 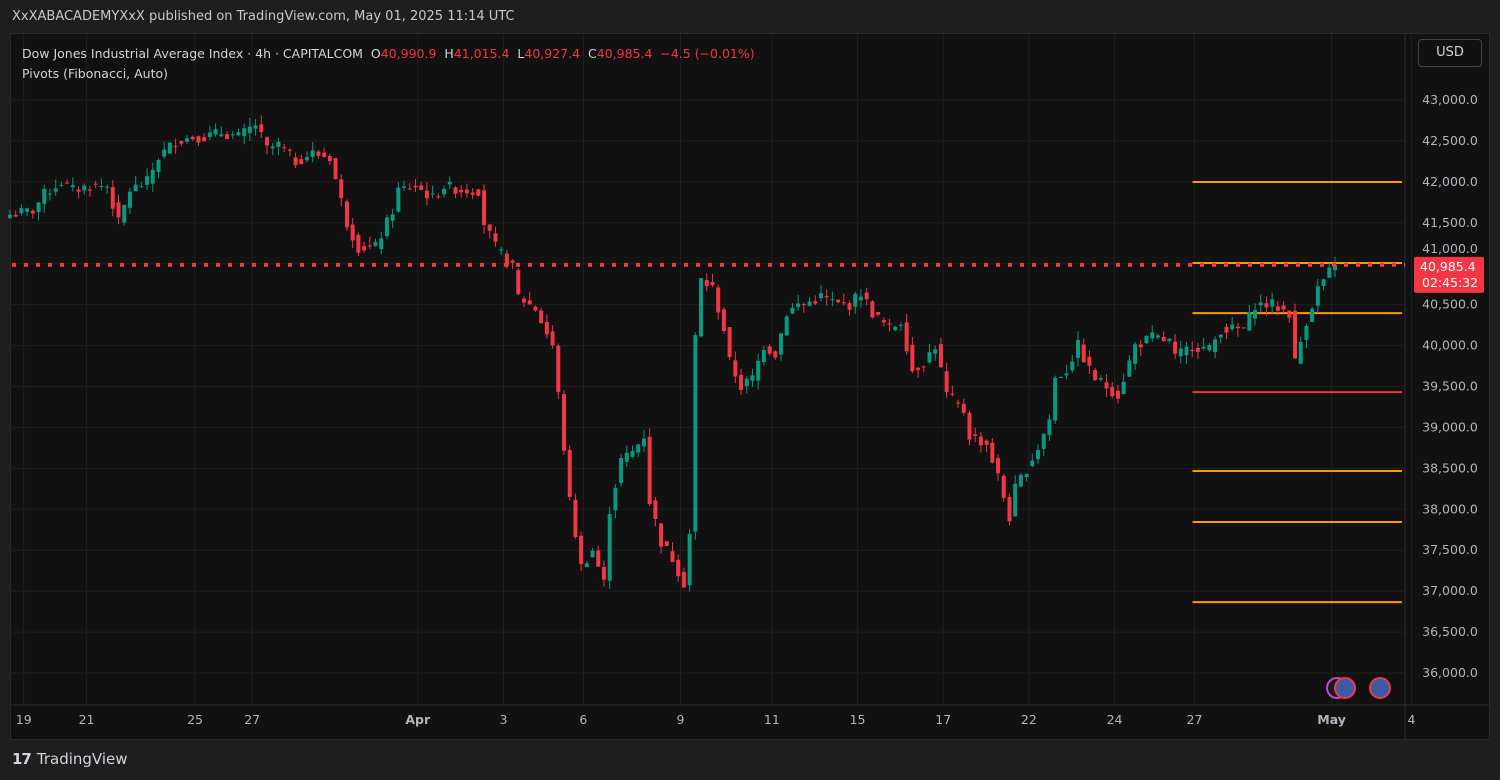 I want to click on tradingview-logo: 𝟭𝟳, so click(x=22, y=759).